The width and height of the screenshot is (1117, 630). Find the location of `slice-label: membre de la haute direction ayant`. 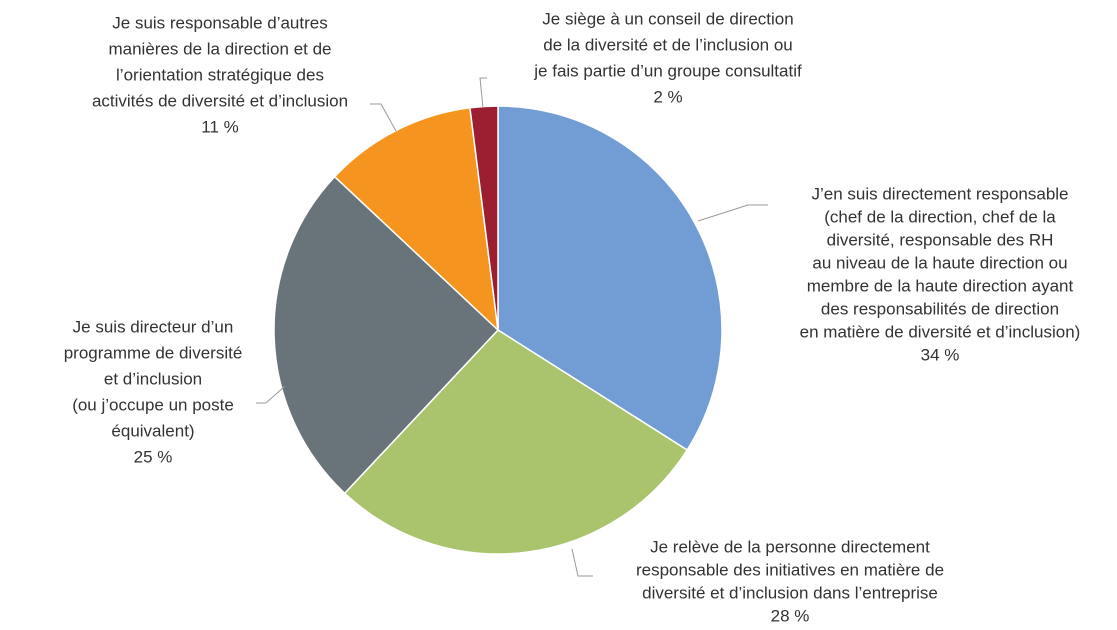

slice-label: membre de la haute direction ayant is located at coordinates (940, 285).